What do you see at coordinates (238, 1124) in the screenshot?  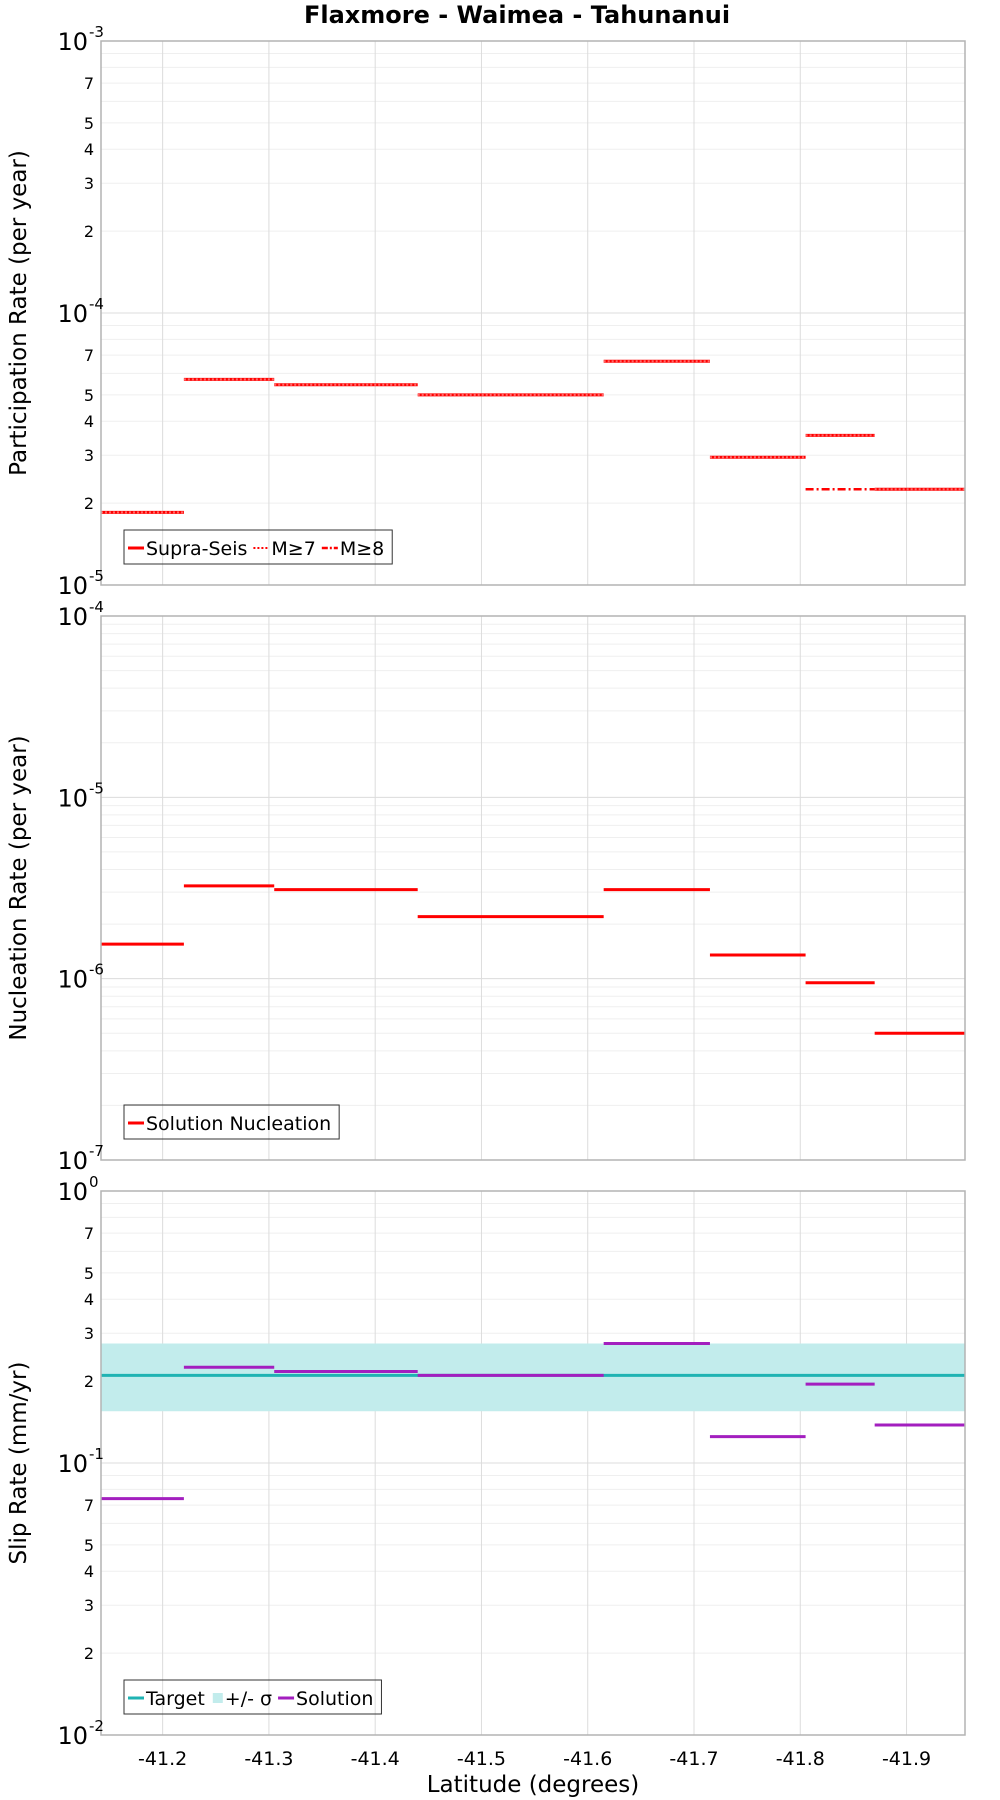 I see `legend-label: Solution Nucleation` at bounding box center [238, 1124].